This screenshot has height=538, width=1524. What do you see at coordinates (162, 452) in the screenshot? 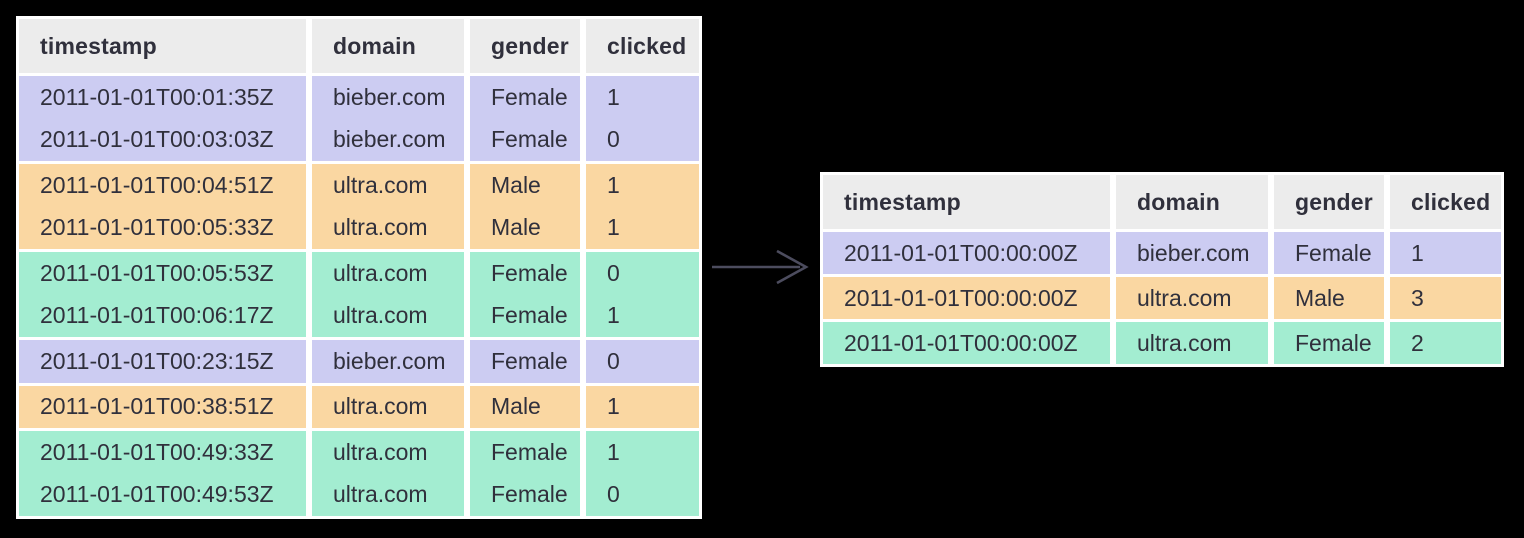
I see `cell-timestamp: 2011-01-01T00:49:33Z` at bounding box center [162, 452].